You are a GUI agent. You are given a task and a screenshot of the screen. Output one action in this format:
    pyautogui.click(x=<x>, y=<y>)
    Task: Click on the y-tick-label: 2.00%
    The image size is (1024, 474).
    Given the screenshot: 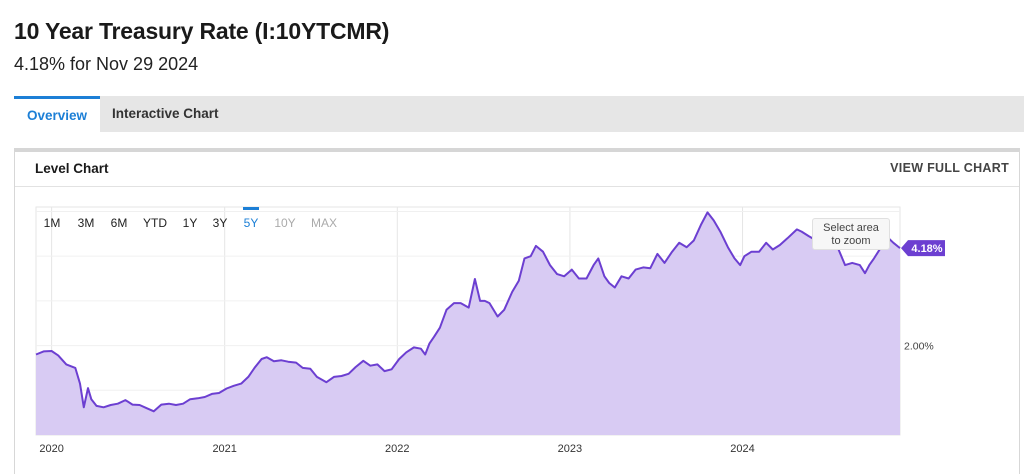 What is the action you would take?
    pyautogui.click(x=919, y=347)
    